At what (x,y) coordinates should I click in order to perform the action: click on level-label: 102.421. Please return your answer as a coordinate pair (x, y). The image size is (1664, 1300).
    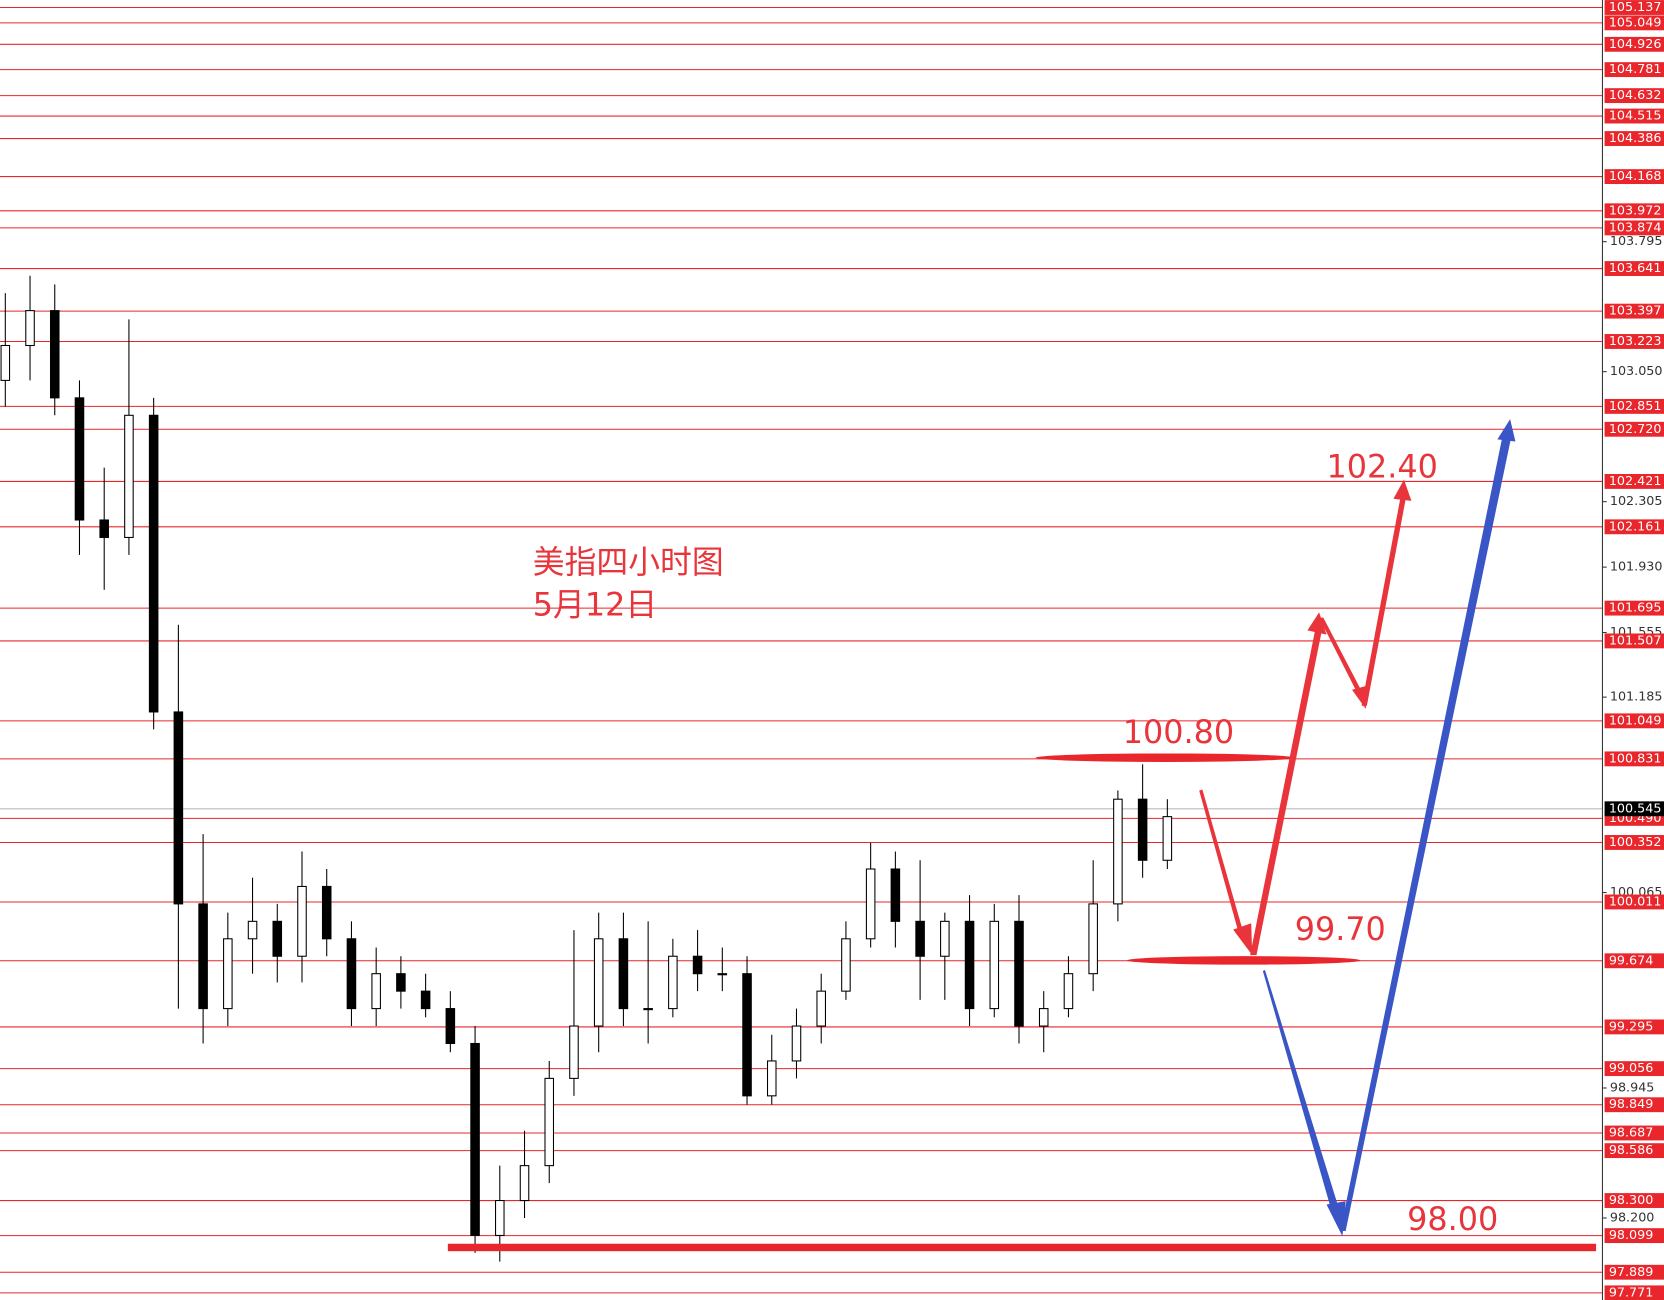
    Looking at the image, I should click on (1635, 481).